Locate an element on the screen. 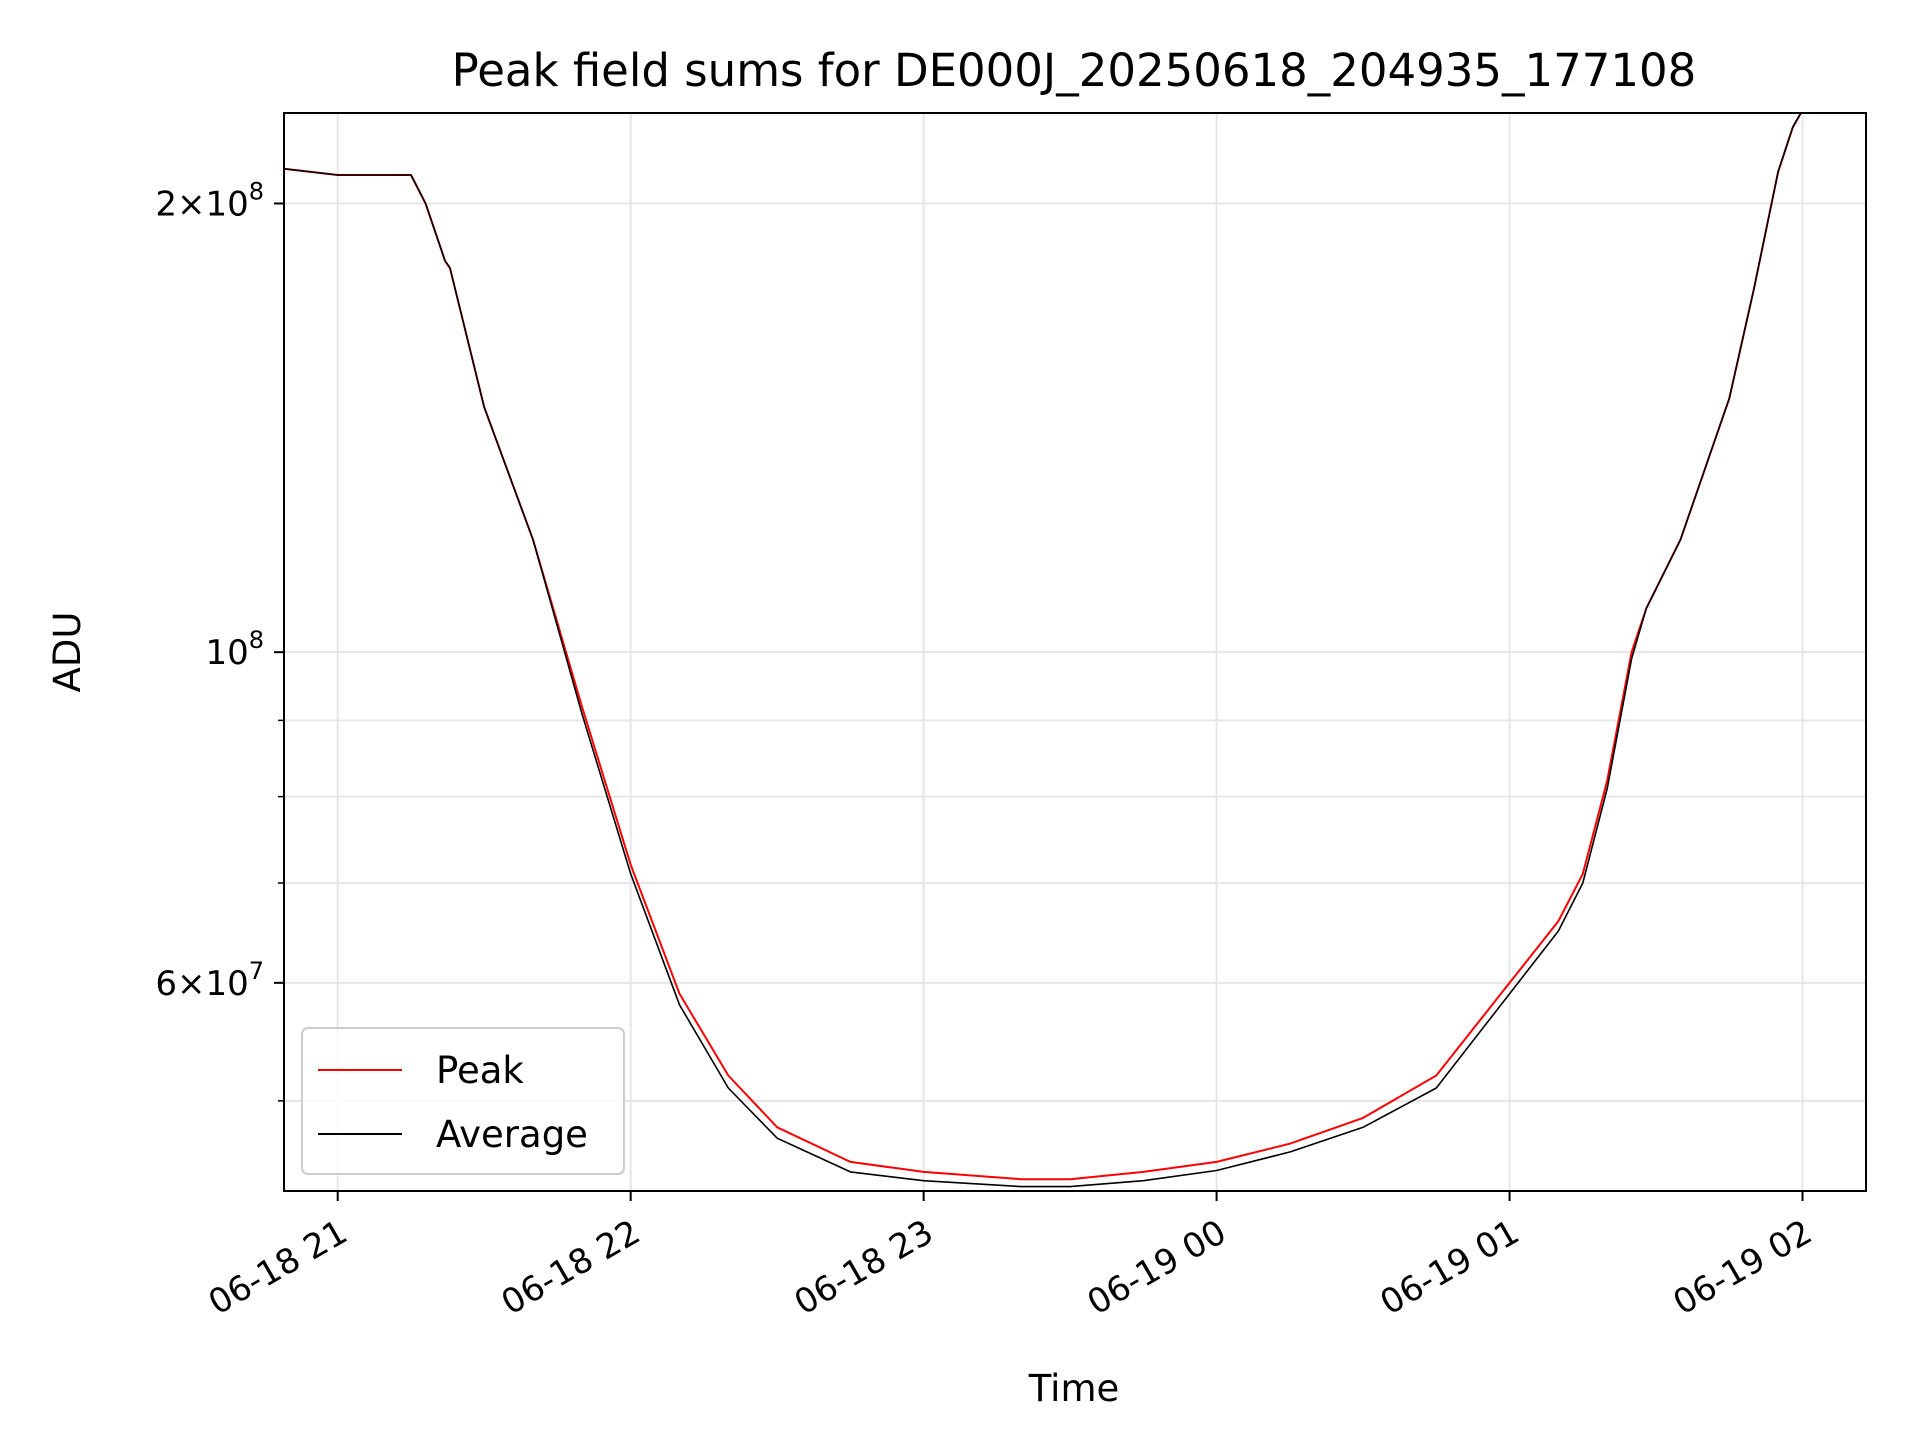 This screenshot has height=1440, width=1920. y-axis-label: ADU is located at coordinates (67, 652).